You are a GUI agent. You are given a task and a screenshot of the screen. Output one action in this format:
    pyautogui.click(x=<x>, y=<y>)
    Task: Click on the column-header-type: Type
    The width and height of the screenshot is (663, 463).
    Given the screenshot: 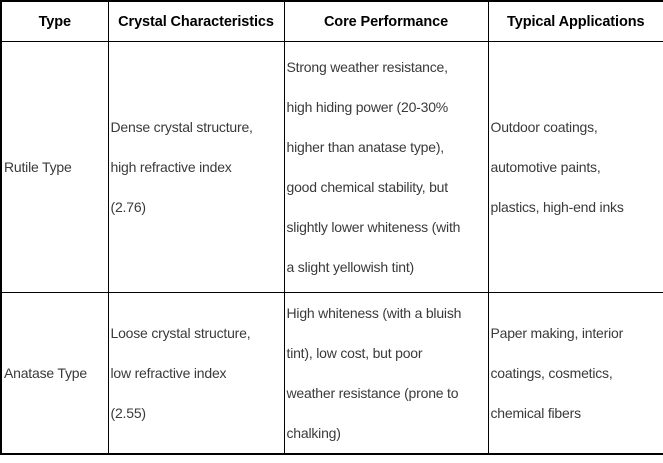 What is the action you would take?
    pyautogui.click(x=54, y=21)
    